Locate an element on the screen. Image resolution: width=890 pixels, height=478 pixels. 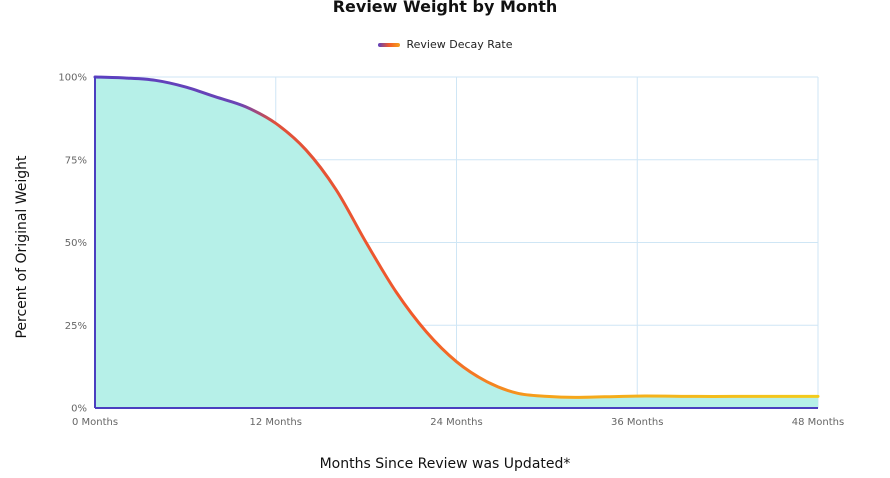
x-tick-label: 48 Months is located at coordinates (818, 422).